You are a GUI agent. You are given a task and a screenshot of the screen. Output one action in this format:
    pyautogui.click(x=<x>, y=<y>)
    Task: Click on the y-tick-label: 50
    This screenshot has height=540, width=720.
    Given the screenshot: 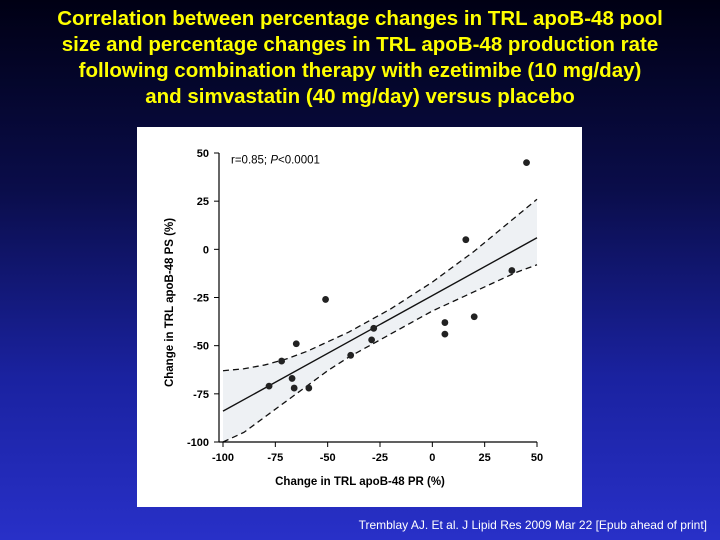 What is the action you would take?
    pyautogui.click(x=203, y=154)
    